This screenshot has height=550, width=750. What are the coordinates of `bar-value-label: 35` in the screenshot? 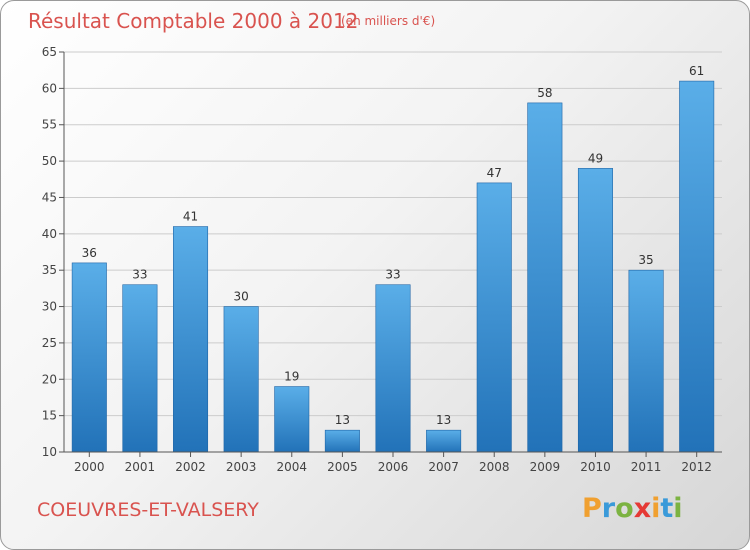 It's located at (645, 260).